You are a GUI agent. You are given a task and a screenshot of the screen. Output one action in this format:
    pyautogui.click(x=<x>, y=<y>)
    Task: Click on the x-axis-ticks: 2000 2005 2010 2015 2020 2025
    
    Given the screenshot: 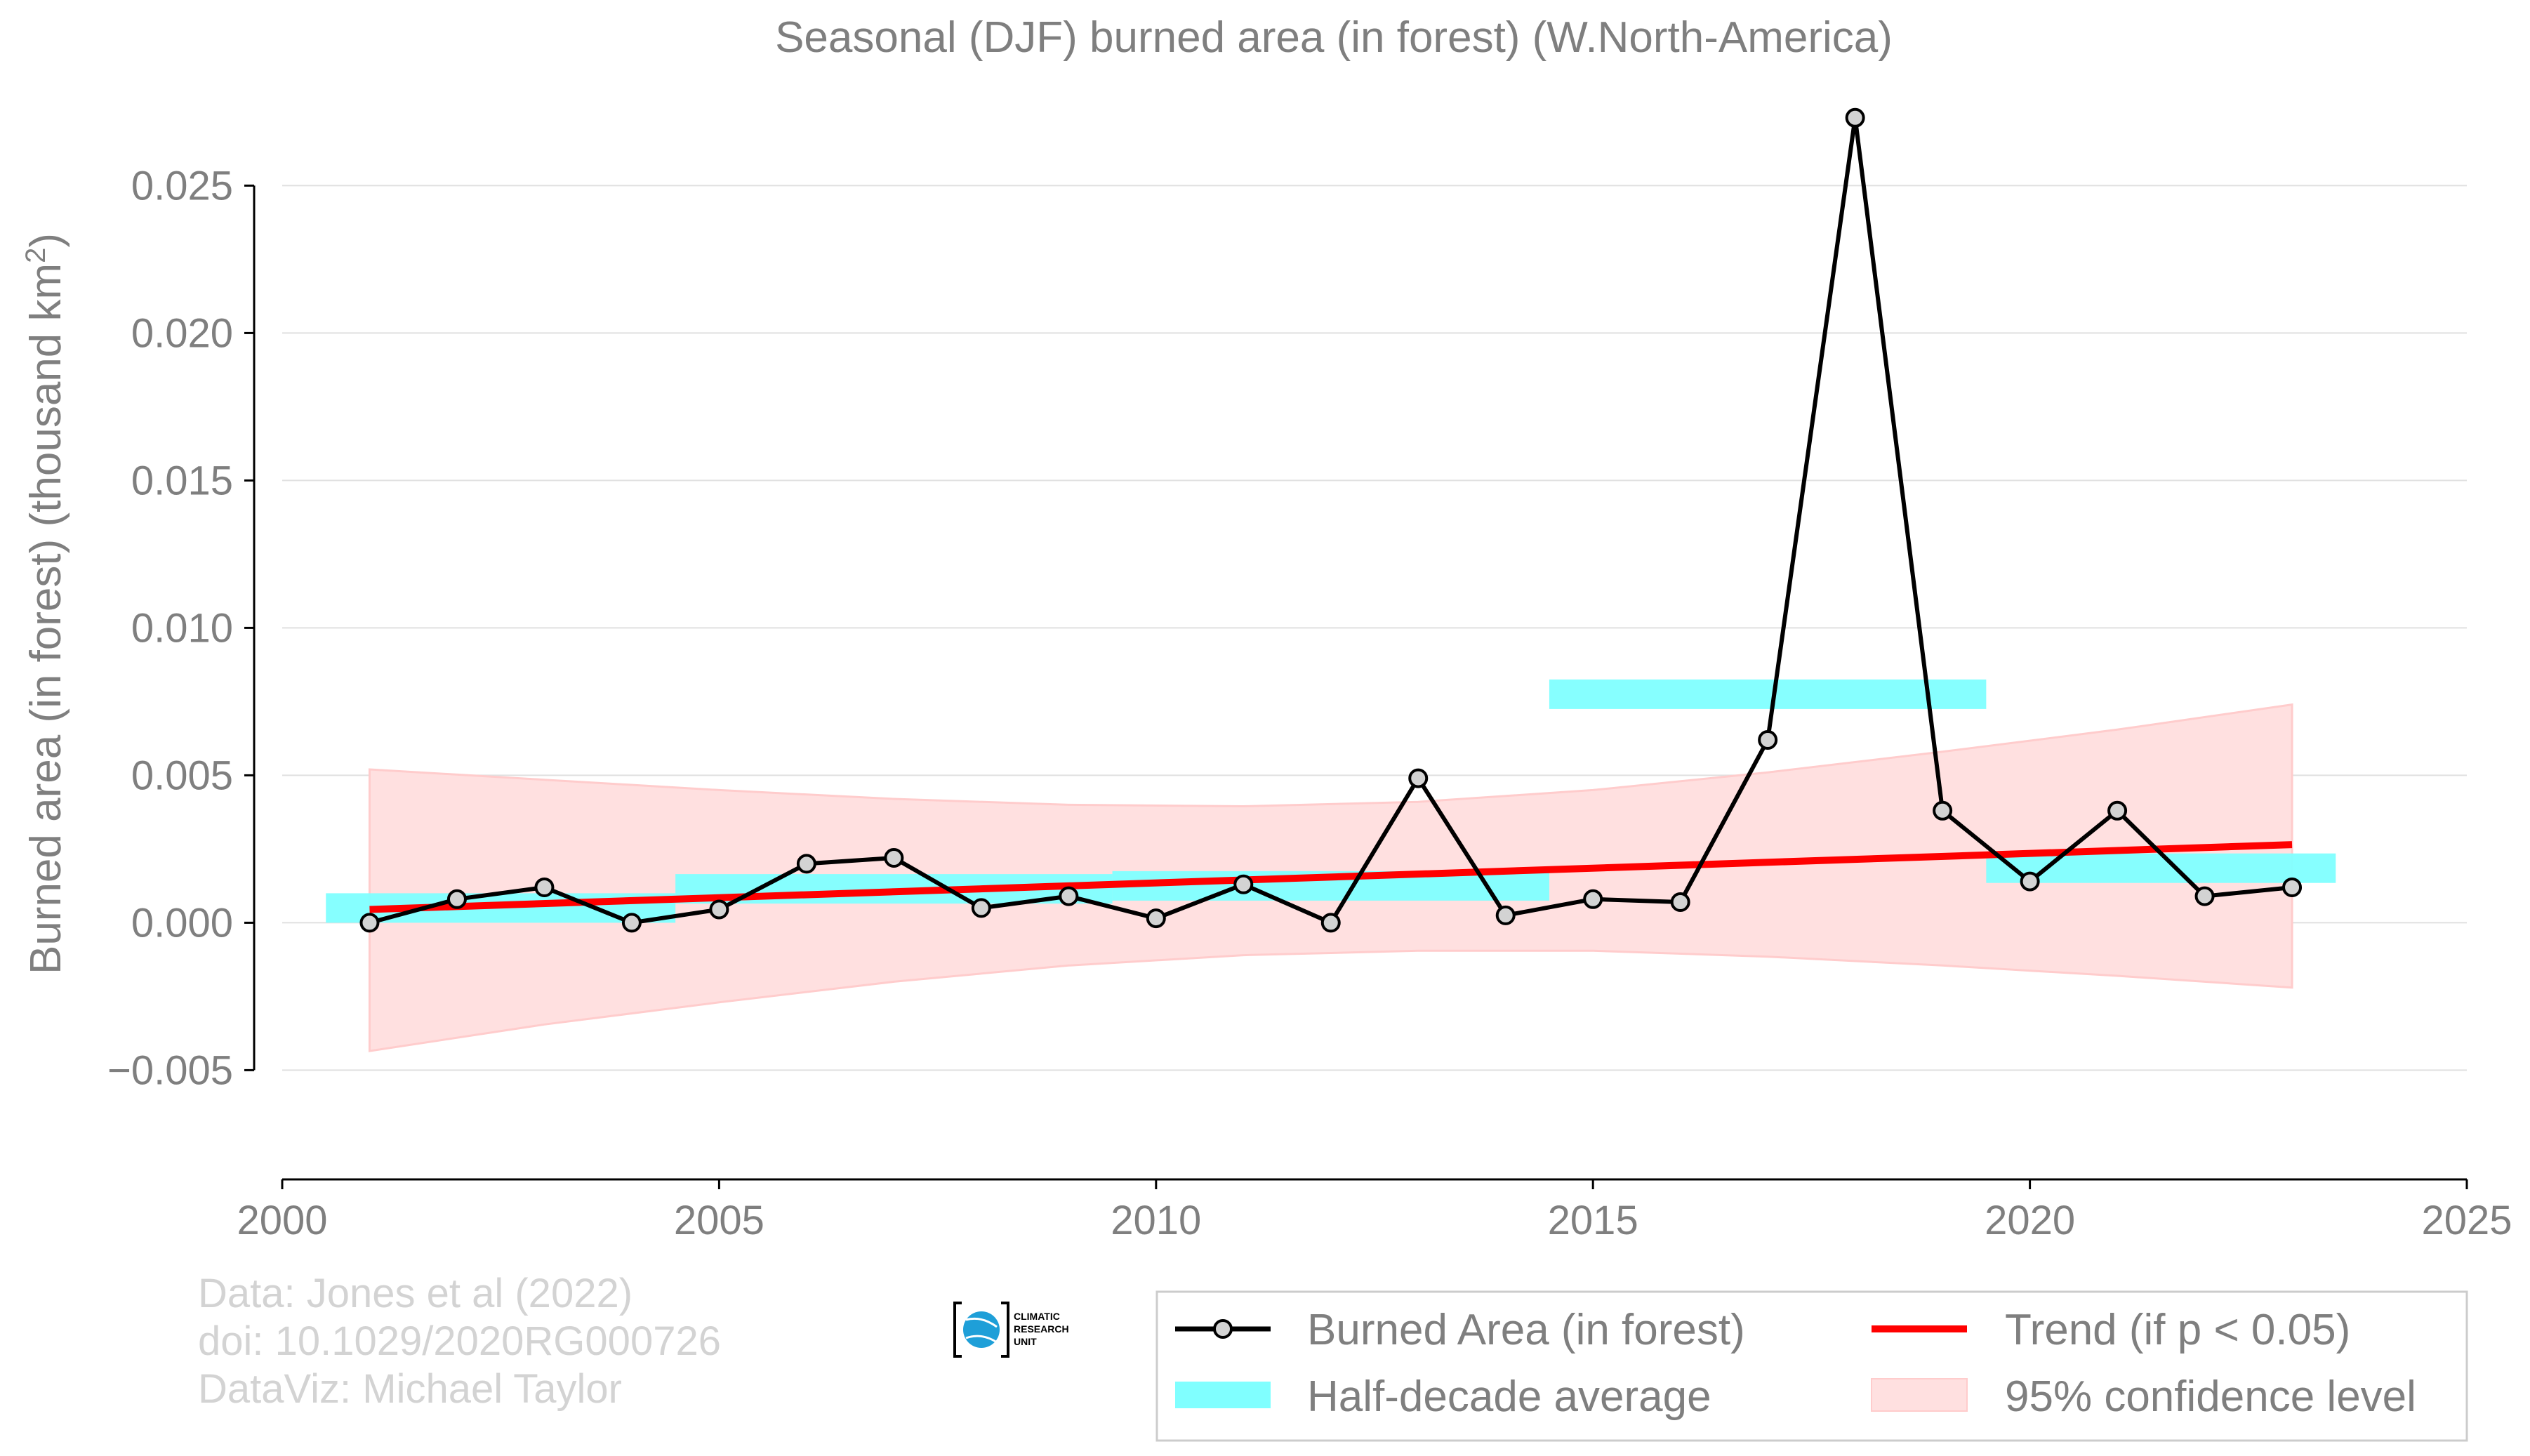 What is the action you would take?
    pyautogui.click(x=1374, y=1211)
    